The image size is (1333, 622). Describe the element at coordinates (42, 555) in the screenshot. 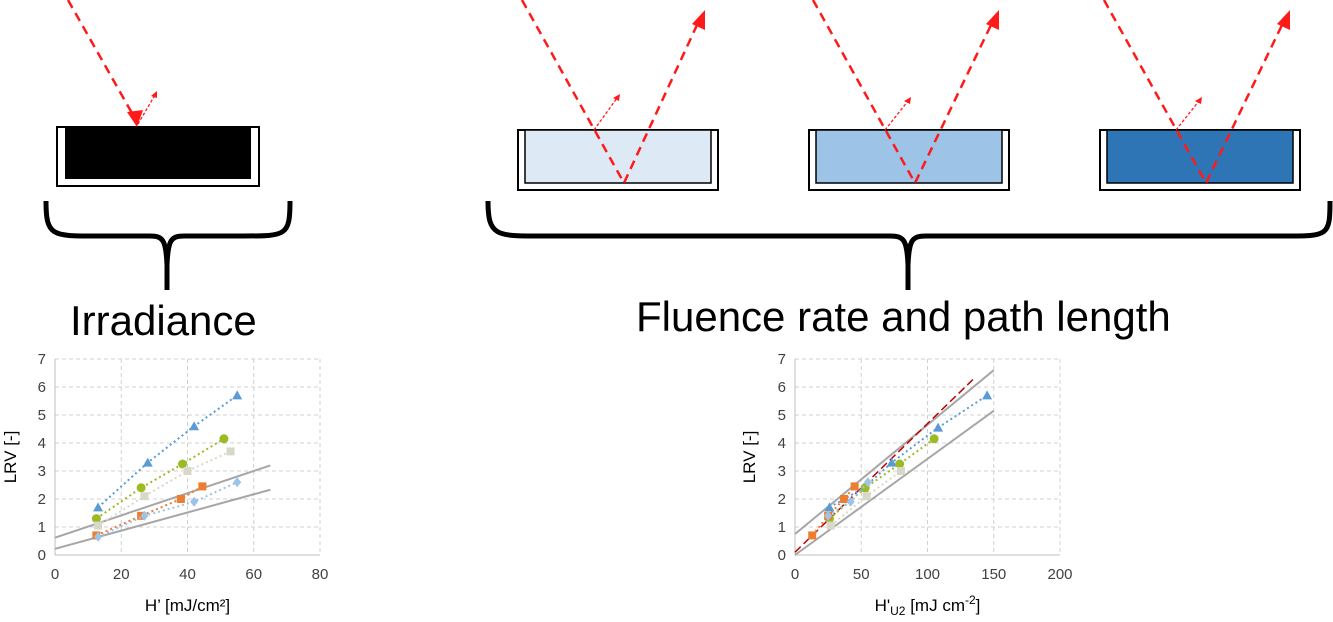

I see `y-tick-label: 0` at that location.